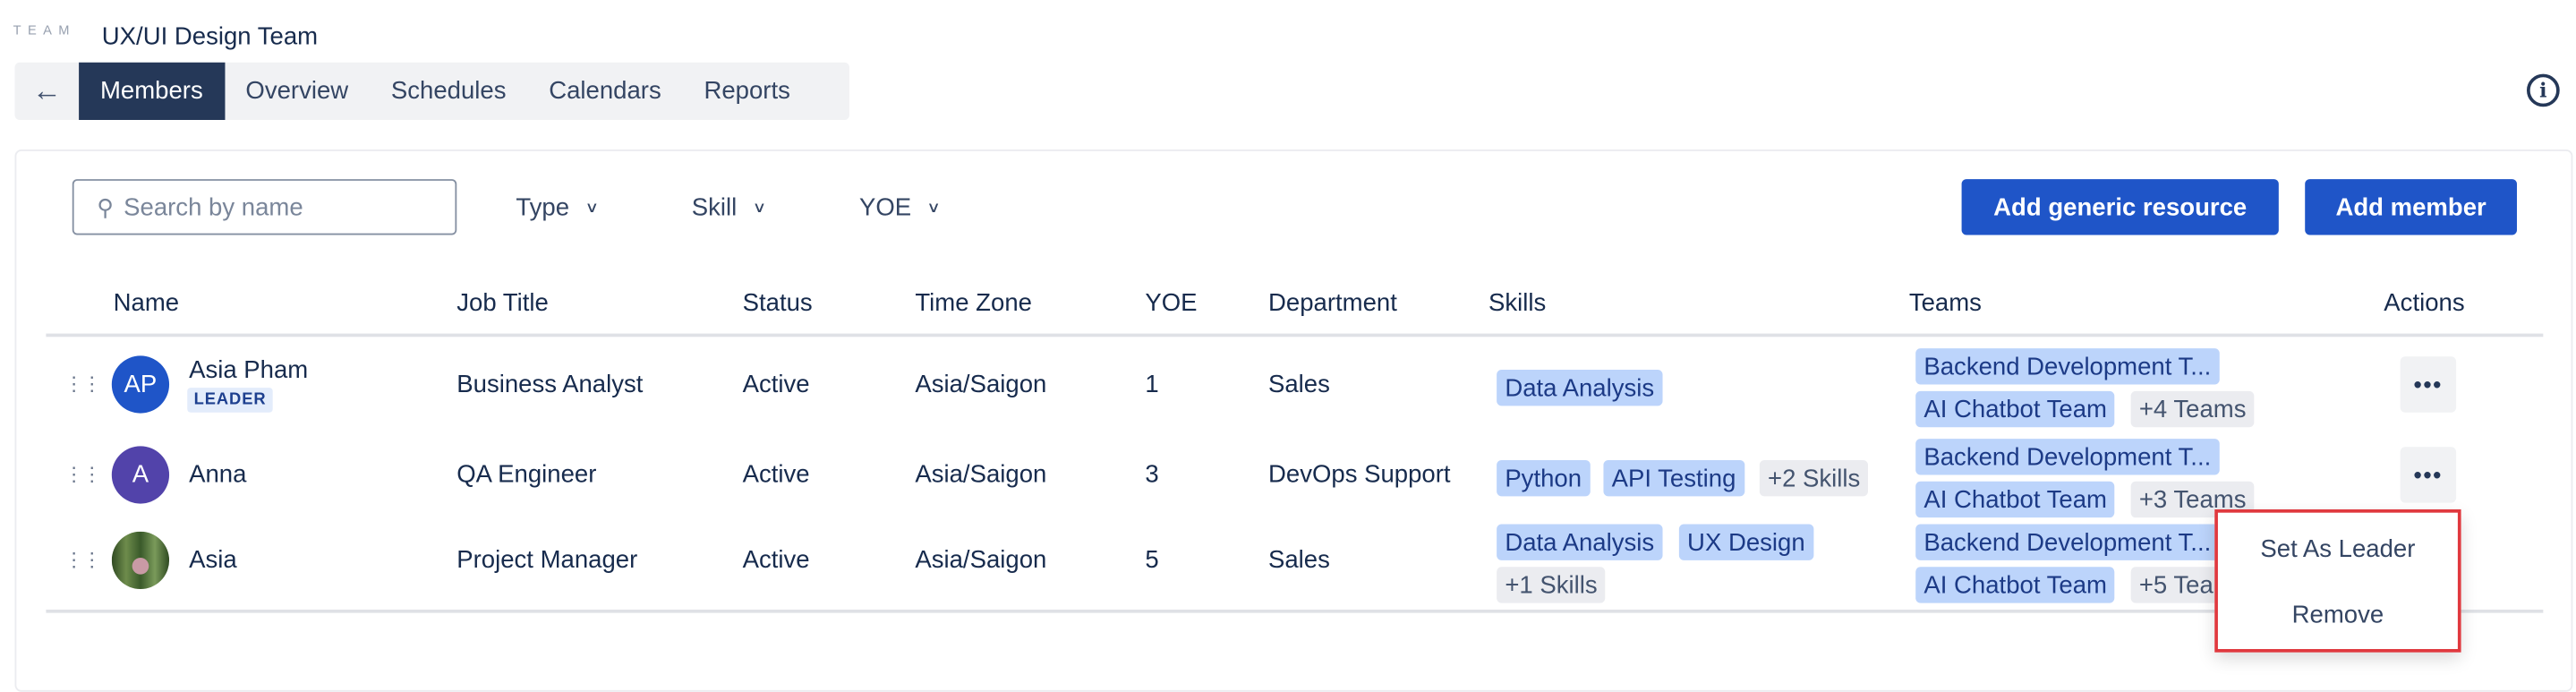 The height and width of the screenshot is (692, 2576). I want to click on skill-filter: Skill ∨, so click(728, 207).